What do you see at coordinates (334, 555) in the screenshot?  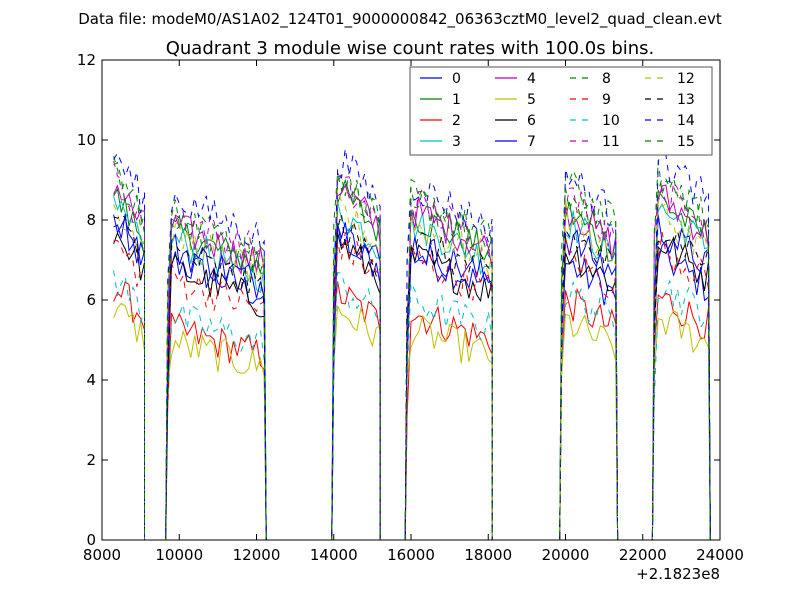 I see `x-tick-label: 14000` at bounding box center [334, 555].